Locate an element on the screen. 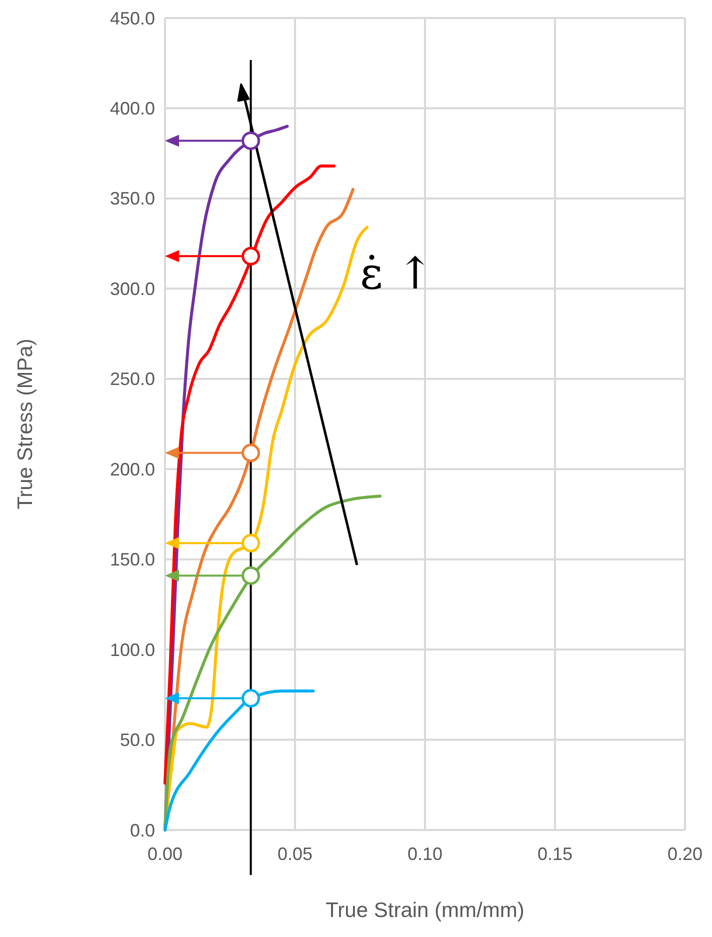  y-tick-label: 450.0 is located at coordinates (132, 18).